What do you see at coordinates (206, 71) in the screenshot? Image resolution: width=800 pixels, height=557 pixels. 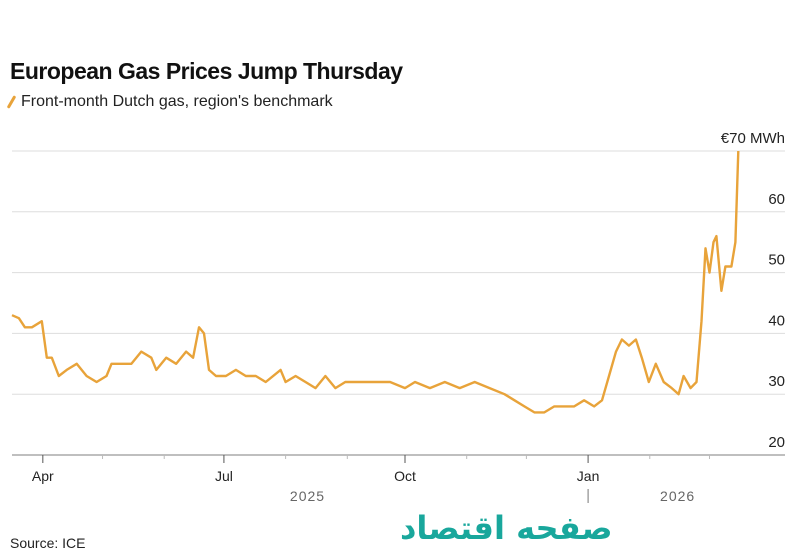 I see `chart-title: European Gas Prices Jump Thursday` at bounding box center [206, 71].